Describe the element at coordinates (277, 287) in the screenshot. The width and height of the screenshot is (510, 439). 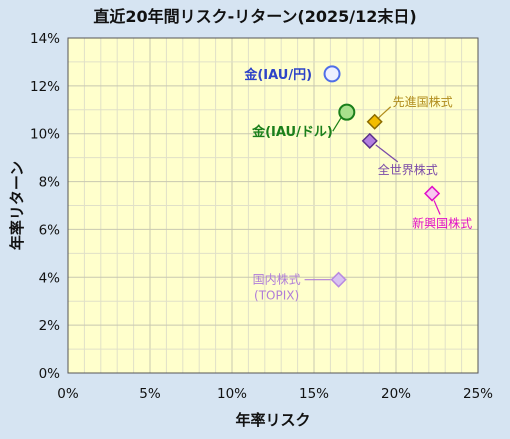
I see `data-label: 国内株式(TOPIX)` at that location.